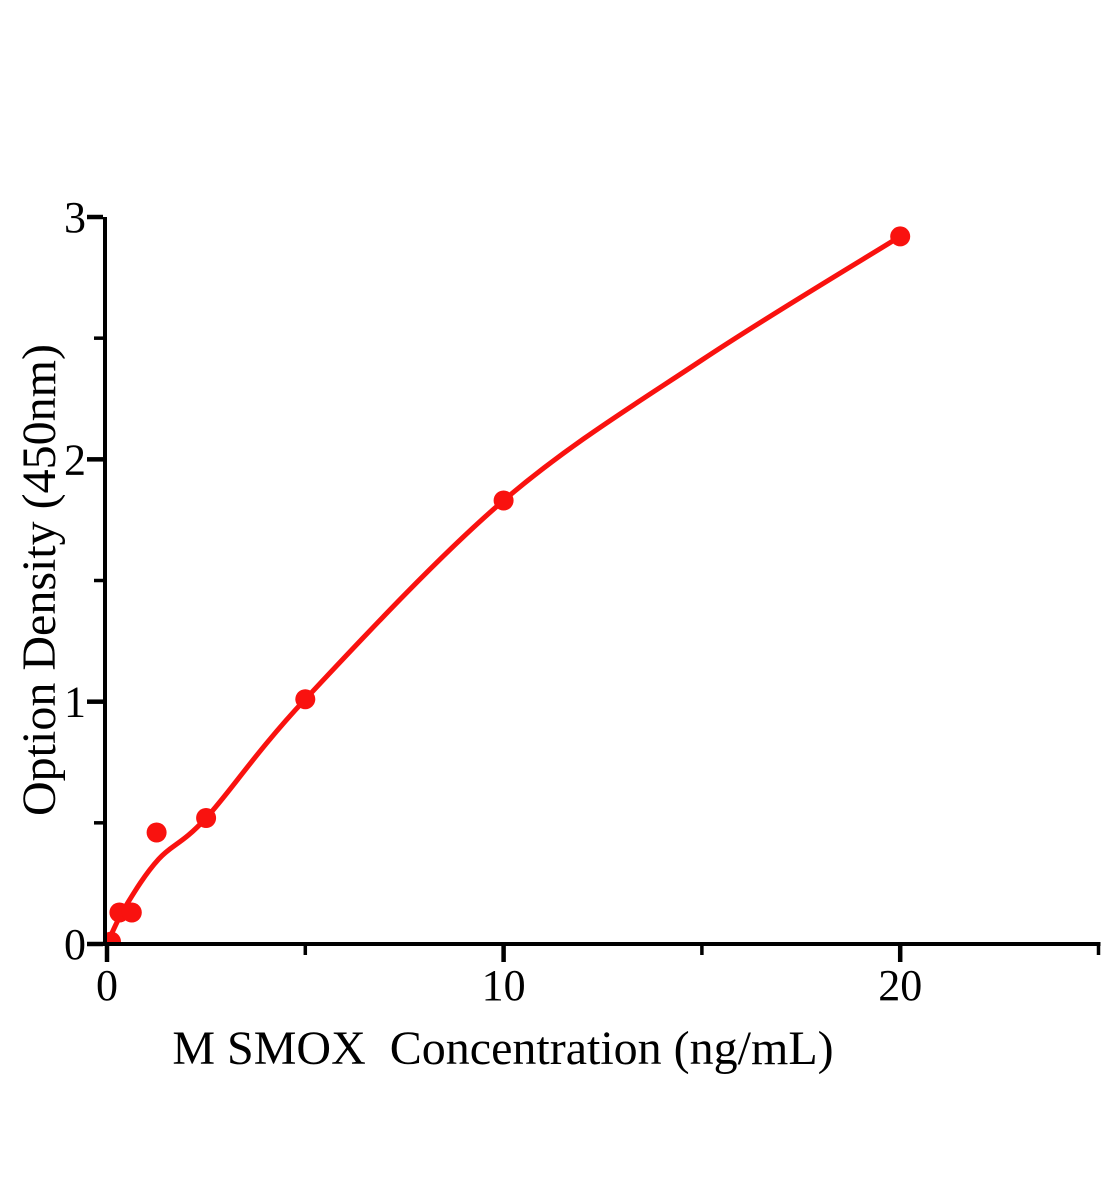  I want to click on y-tick-label: 1, so click(75, 702).